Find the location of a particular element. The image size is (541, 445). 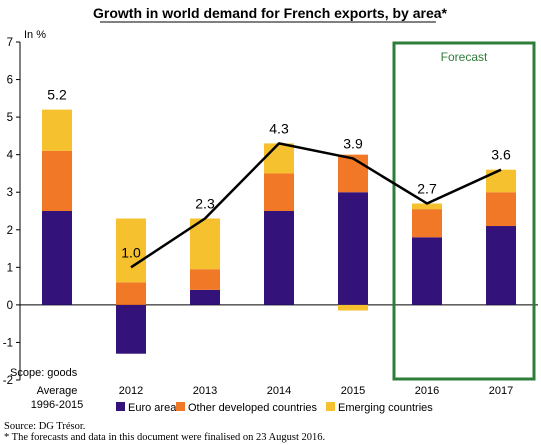

y-tick-label: 3 is located at coordinates (10, 193).